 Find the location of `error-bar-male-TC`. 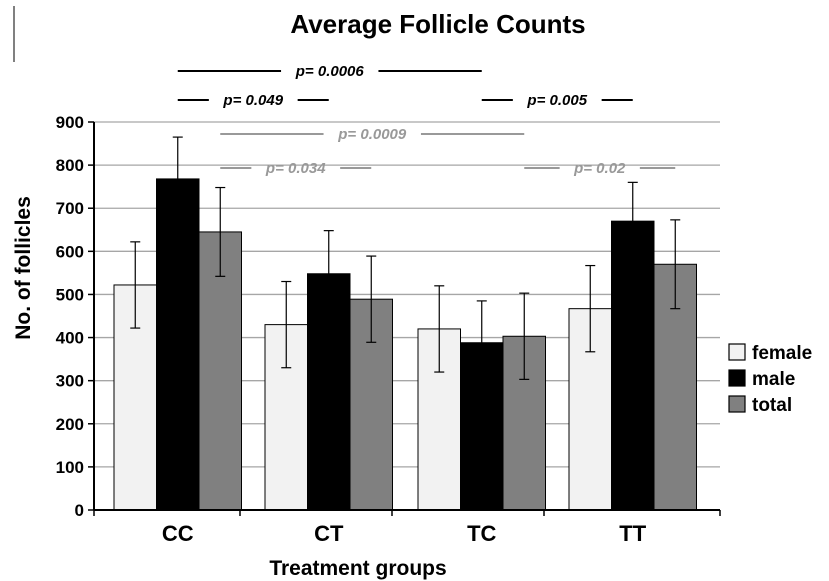

error-bar-male-TC is located at coordinates (481, 343).